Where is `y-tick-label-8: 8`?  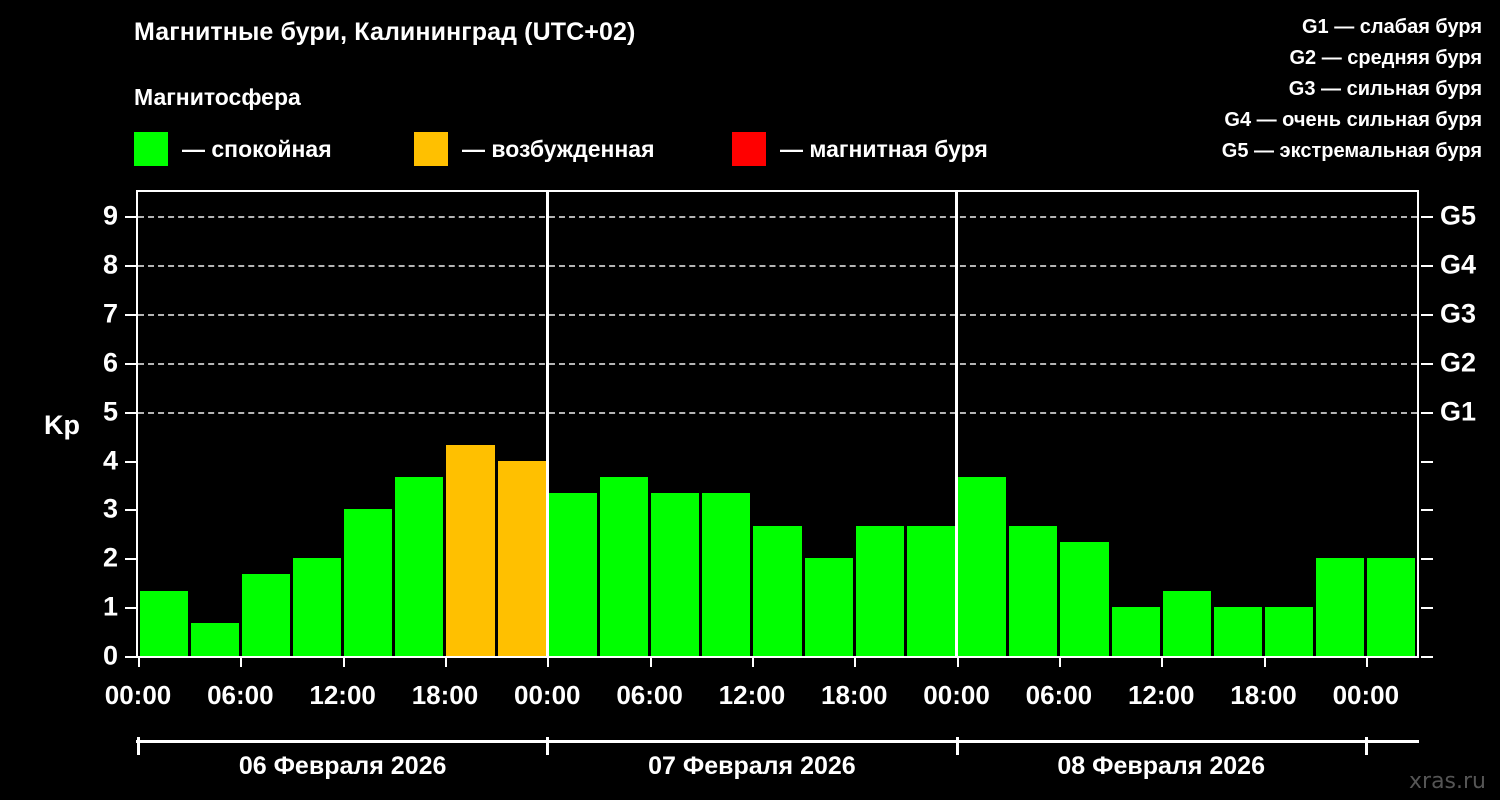 y-tick-label-8: 8 is located at coordinates (110, 264).